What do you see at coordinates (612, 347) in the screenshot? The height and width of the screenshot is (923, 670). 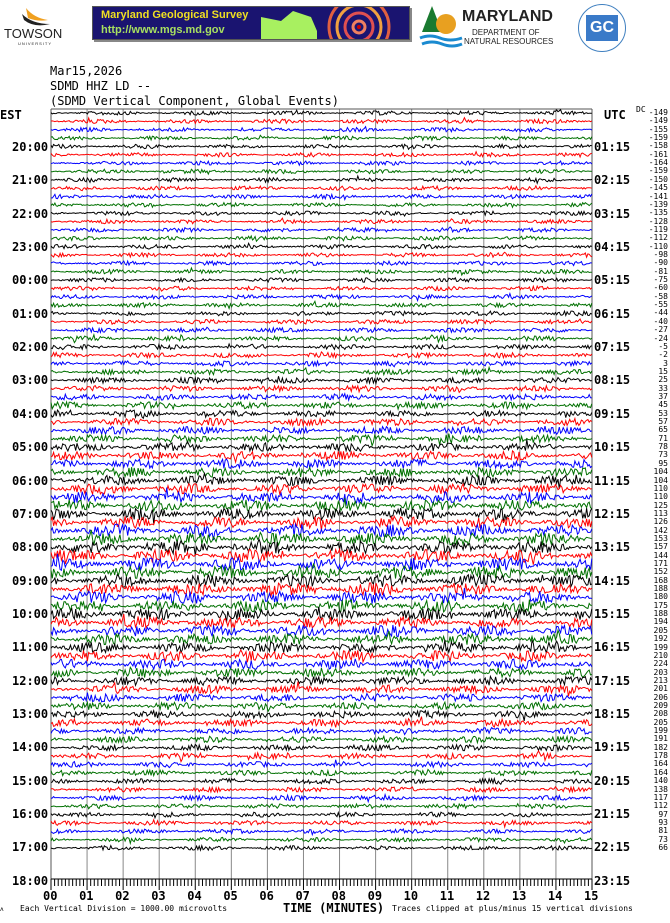 I see `utc-time-label: 07:15` at bounding box center [612, 347].